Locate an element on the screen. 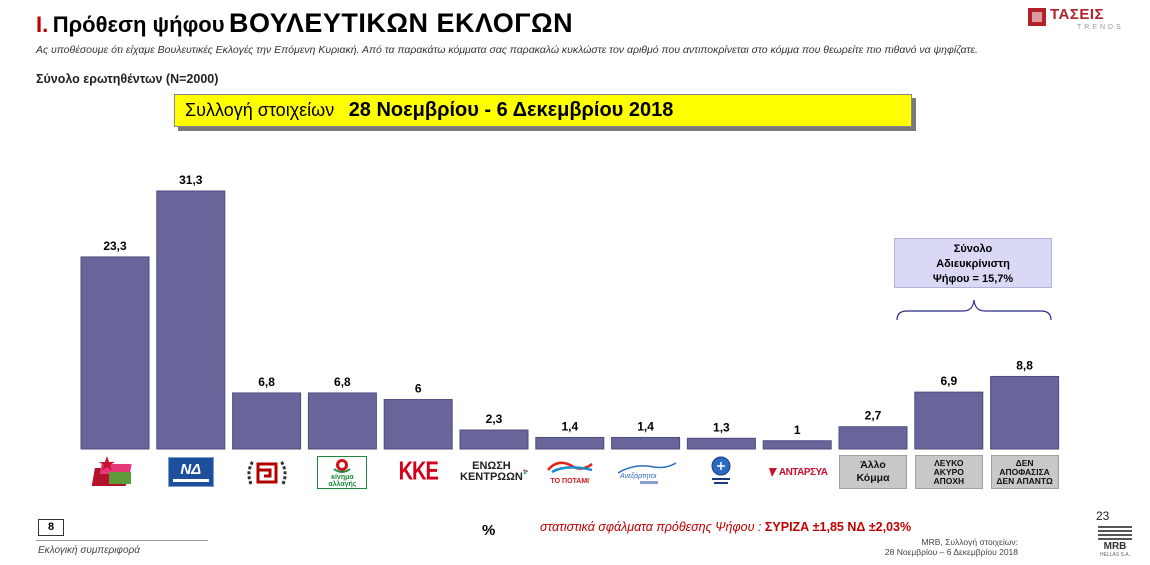 Image resolution: width=1150 pixels, height=565 pixels. title-prefix: Πρόθεση ψήφου is located at coordinates (138, 24).